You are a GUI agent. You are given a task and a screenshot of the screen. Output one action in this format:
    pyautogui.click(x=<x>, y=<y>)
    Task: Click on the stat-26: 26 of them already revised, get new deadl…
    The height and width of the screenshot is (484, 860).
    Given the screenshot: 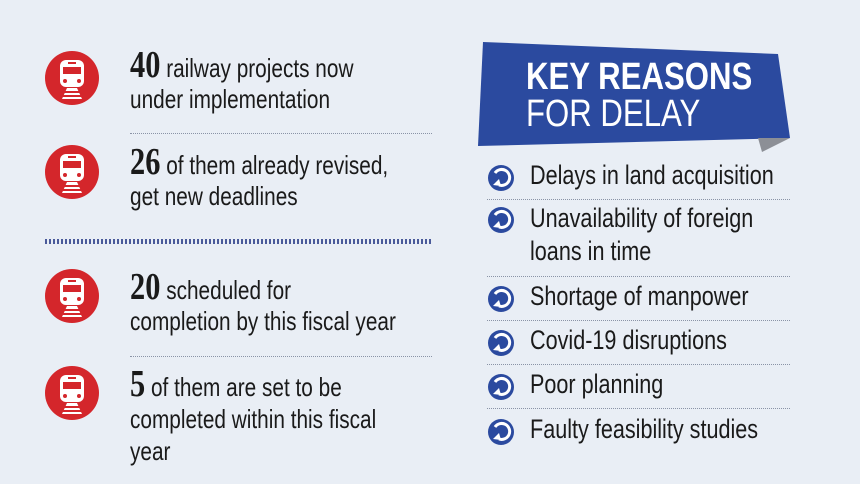 What is the action you would take?
    pyautogui.click(x=259, y=177)
    